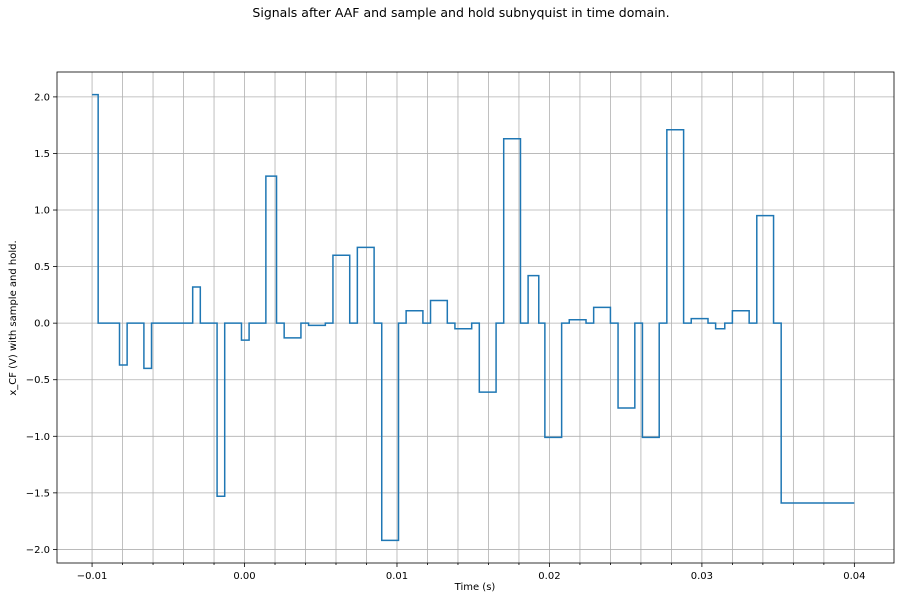 This screenshot has width=900, height=599. Describe the element at coordinates (42, 267) in the screenshot. I see `y-tick-label: 0.5` at that location.